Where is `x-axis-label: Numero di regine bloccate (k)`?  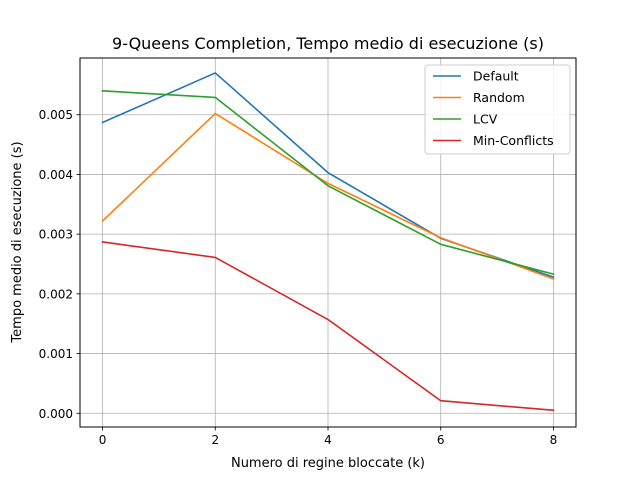 x-axis-label: Numero di regine bloccate (k) is located at coordinates (328, 463).